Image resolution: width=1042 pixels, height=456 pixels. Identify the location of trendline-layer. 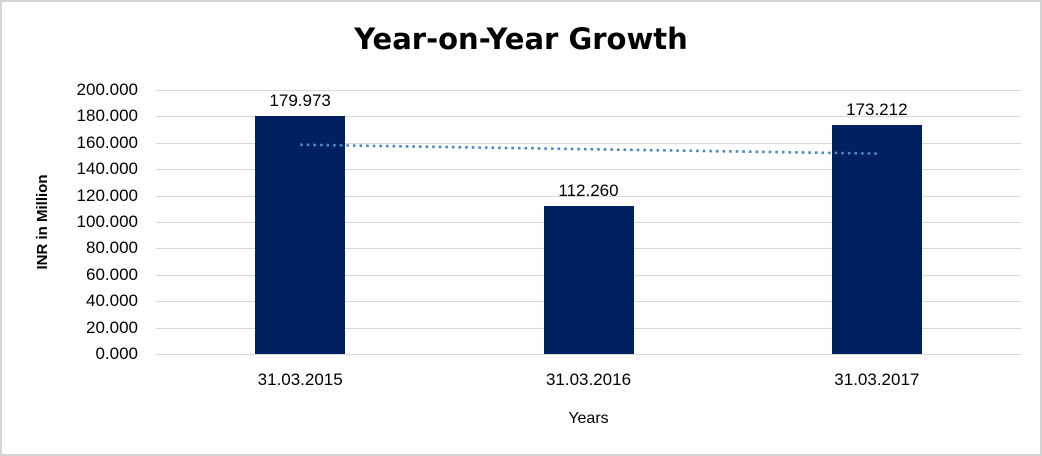
(588, 149).